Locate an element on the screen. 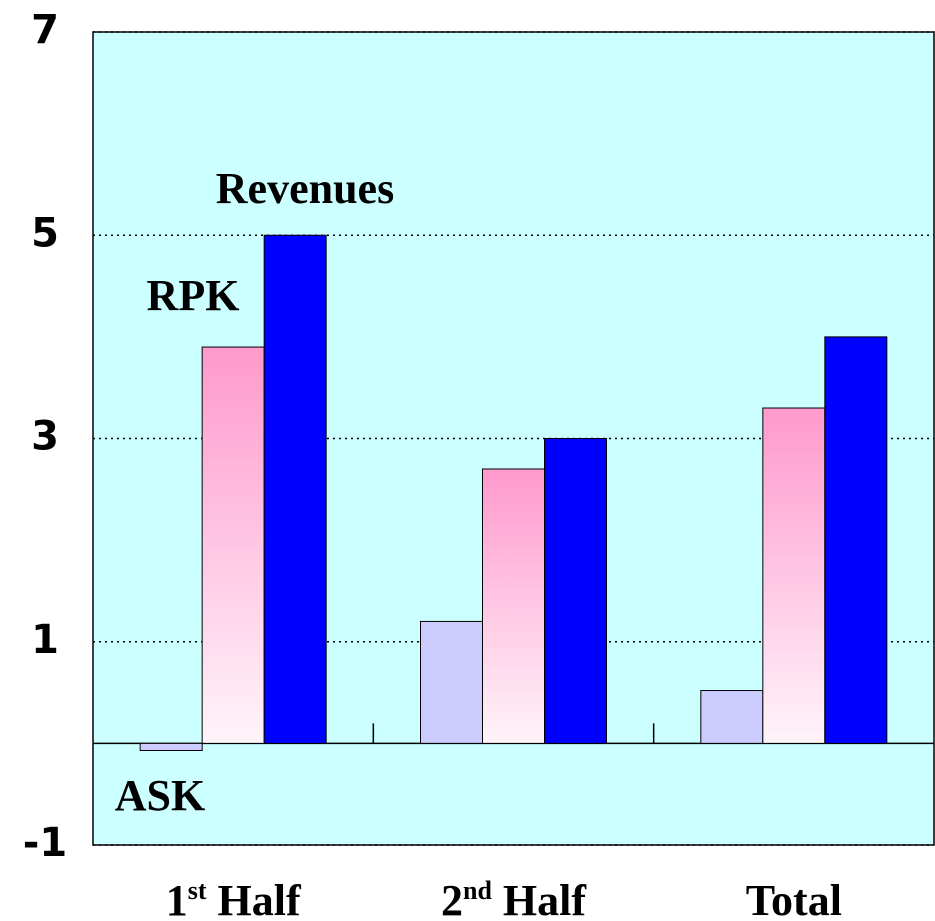 This screenshot has height=921, width=935. series-label: Revenues is located at coordinates (305, 188).